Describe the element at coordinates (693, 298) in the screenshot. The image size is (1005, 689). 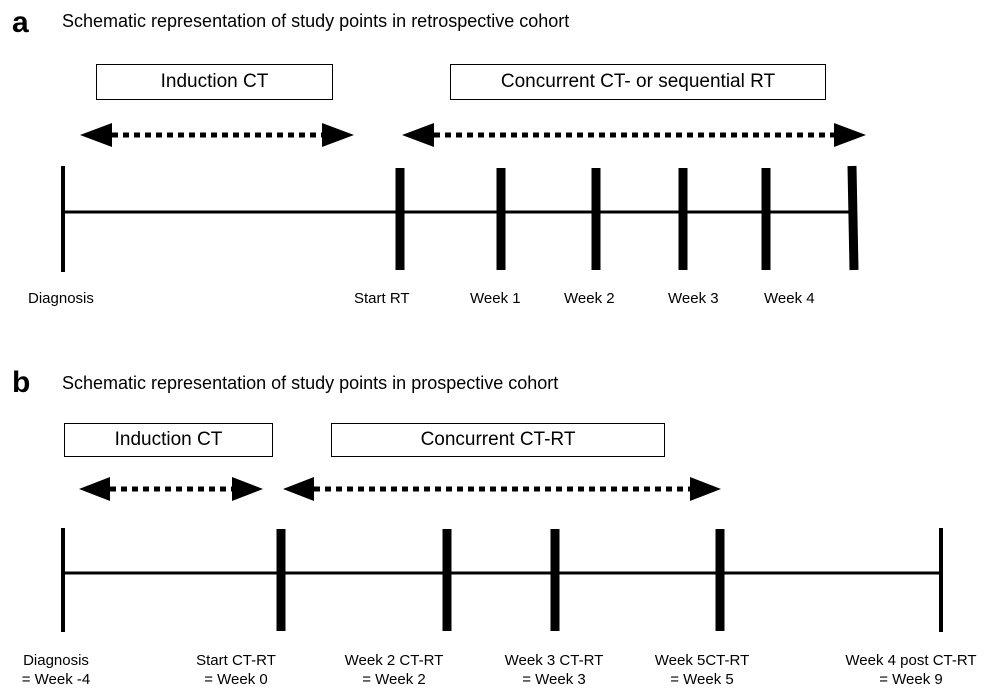
I see `panel-a-label-week-3: Week 3` at that location.